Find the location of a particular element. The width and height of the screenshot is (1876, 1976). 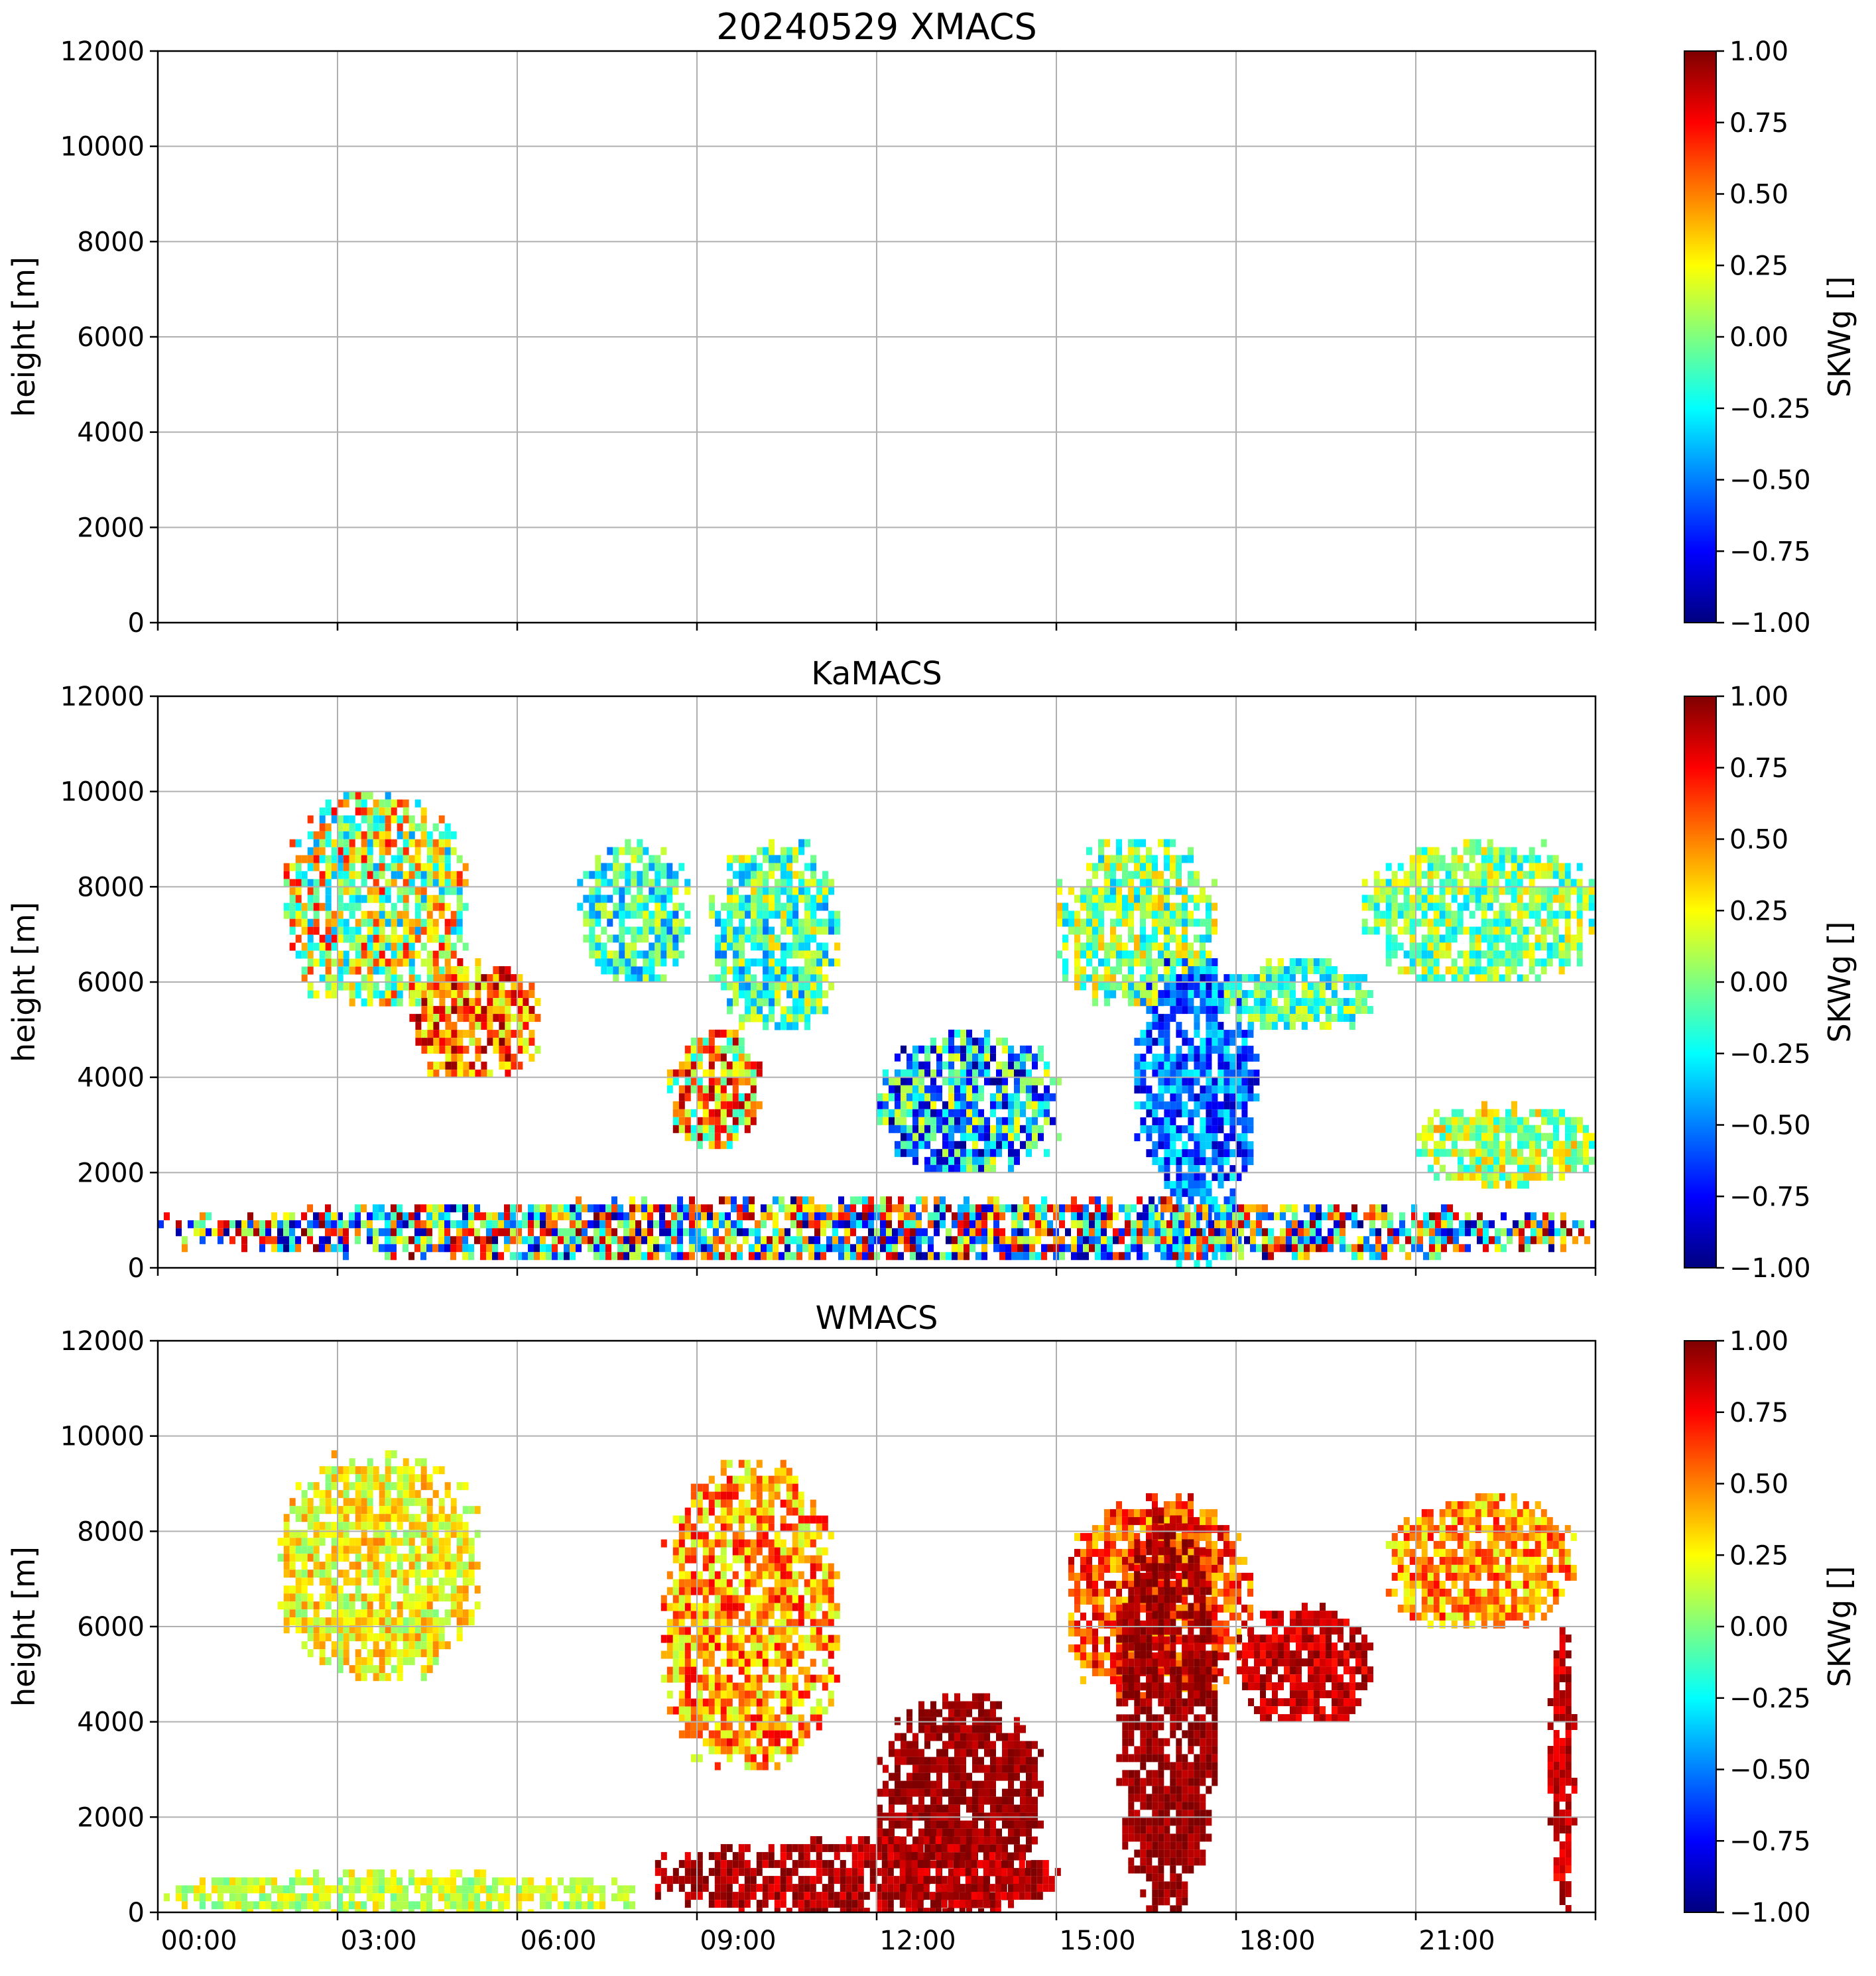

figure-title: 20240529 XMACS is located at coordinates (876, 27).